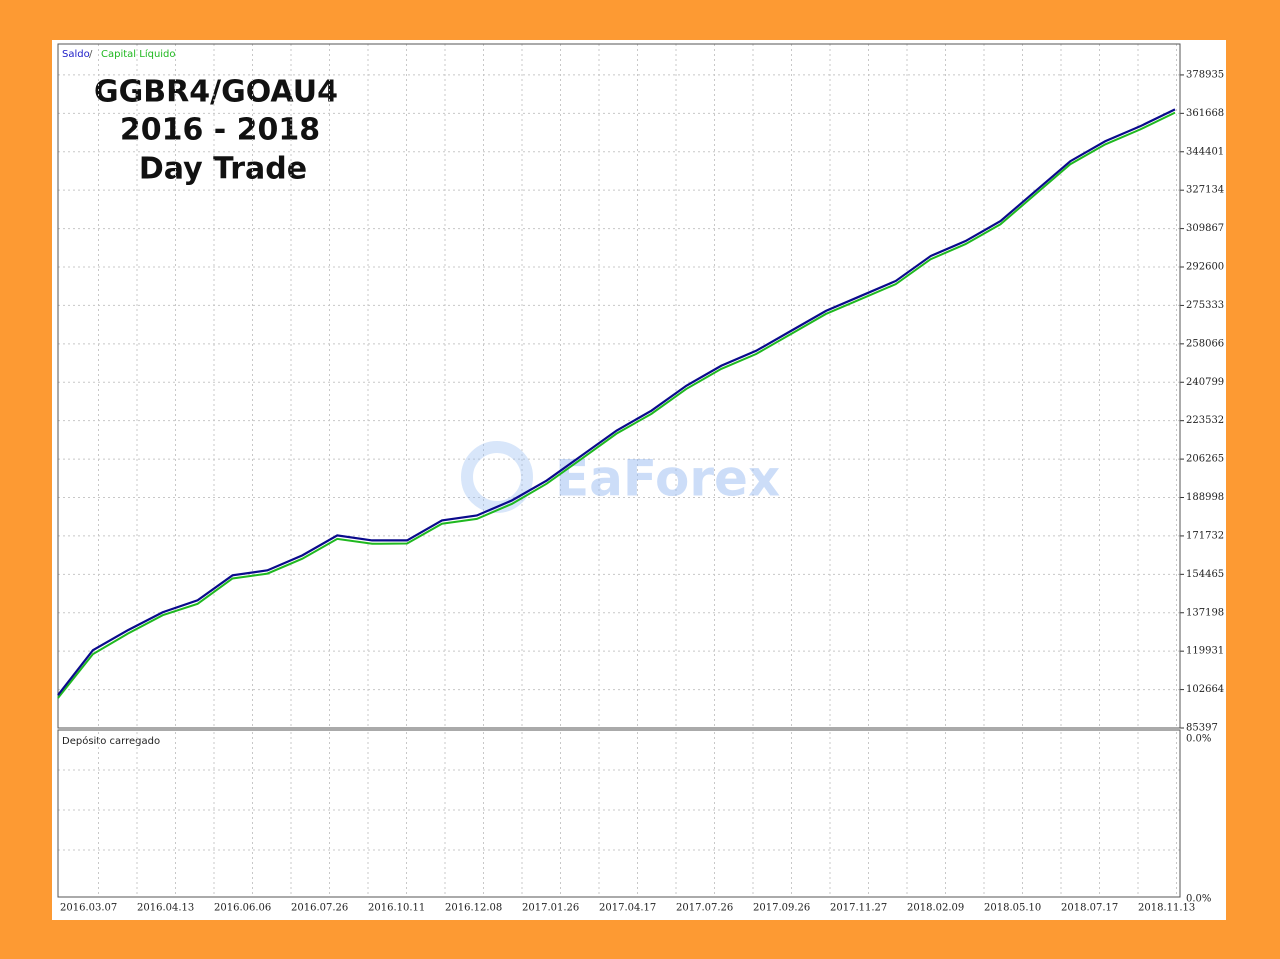 Image resolution: width=1280 pixels, height=959 pixels. Describe the element at coordinates (220, 130) in the screenshot. I see `title: 2016 - 2018` at that location.